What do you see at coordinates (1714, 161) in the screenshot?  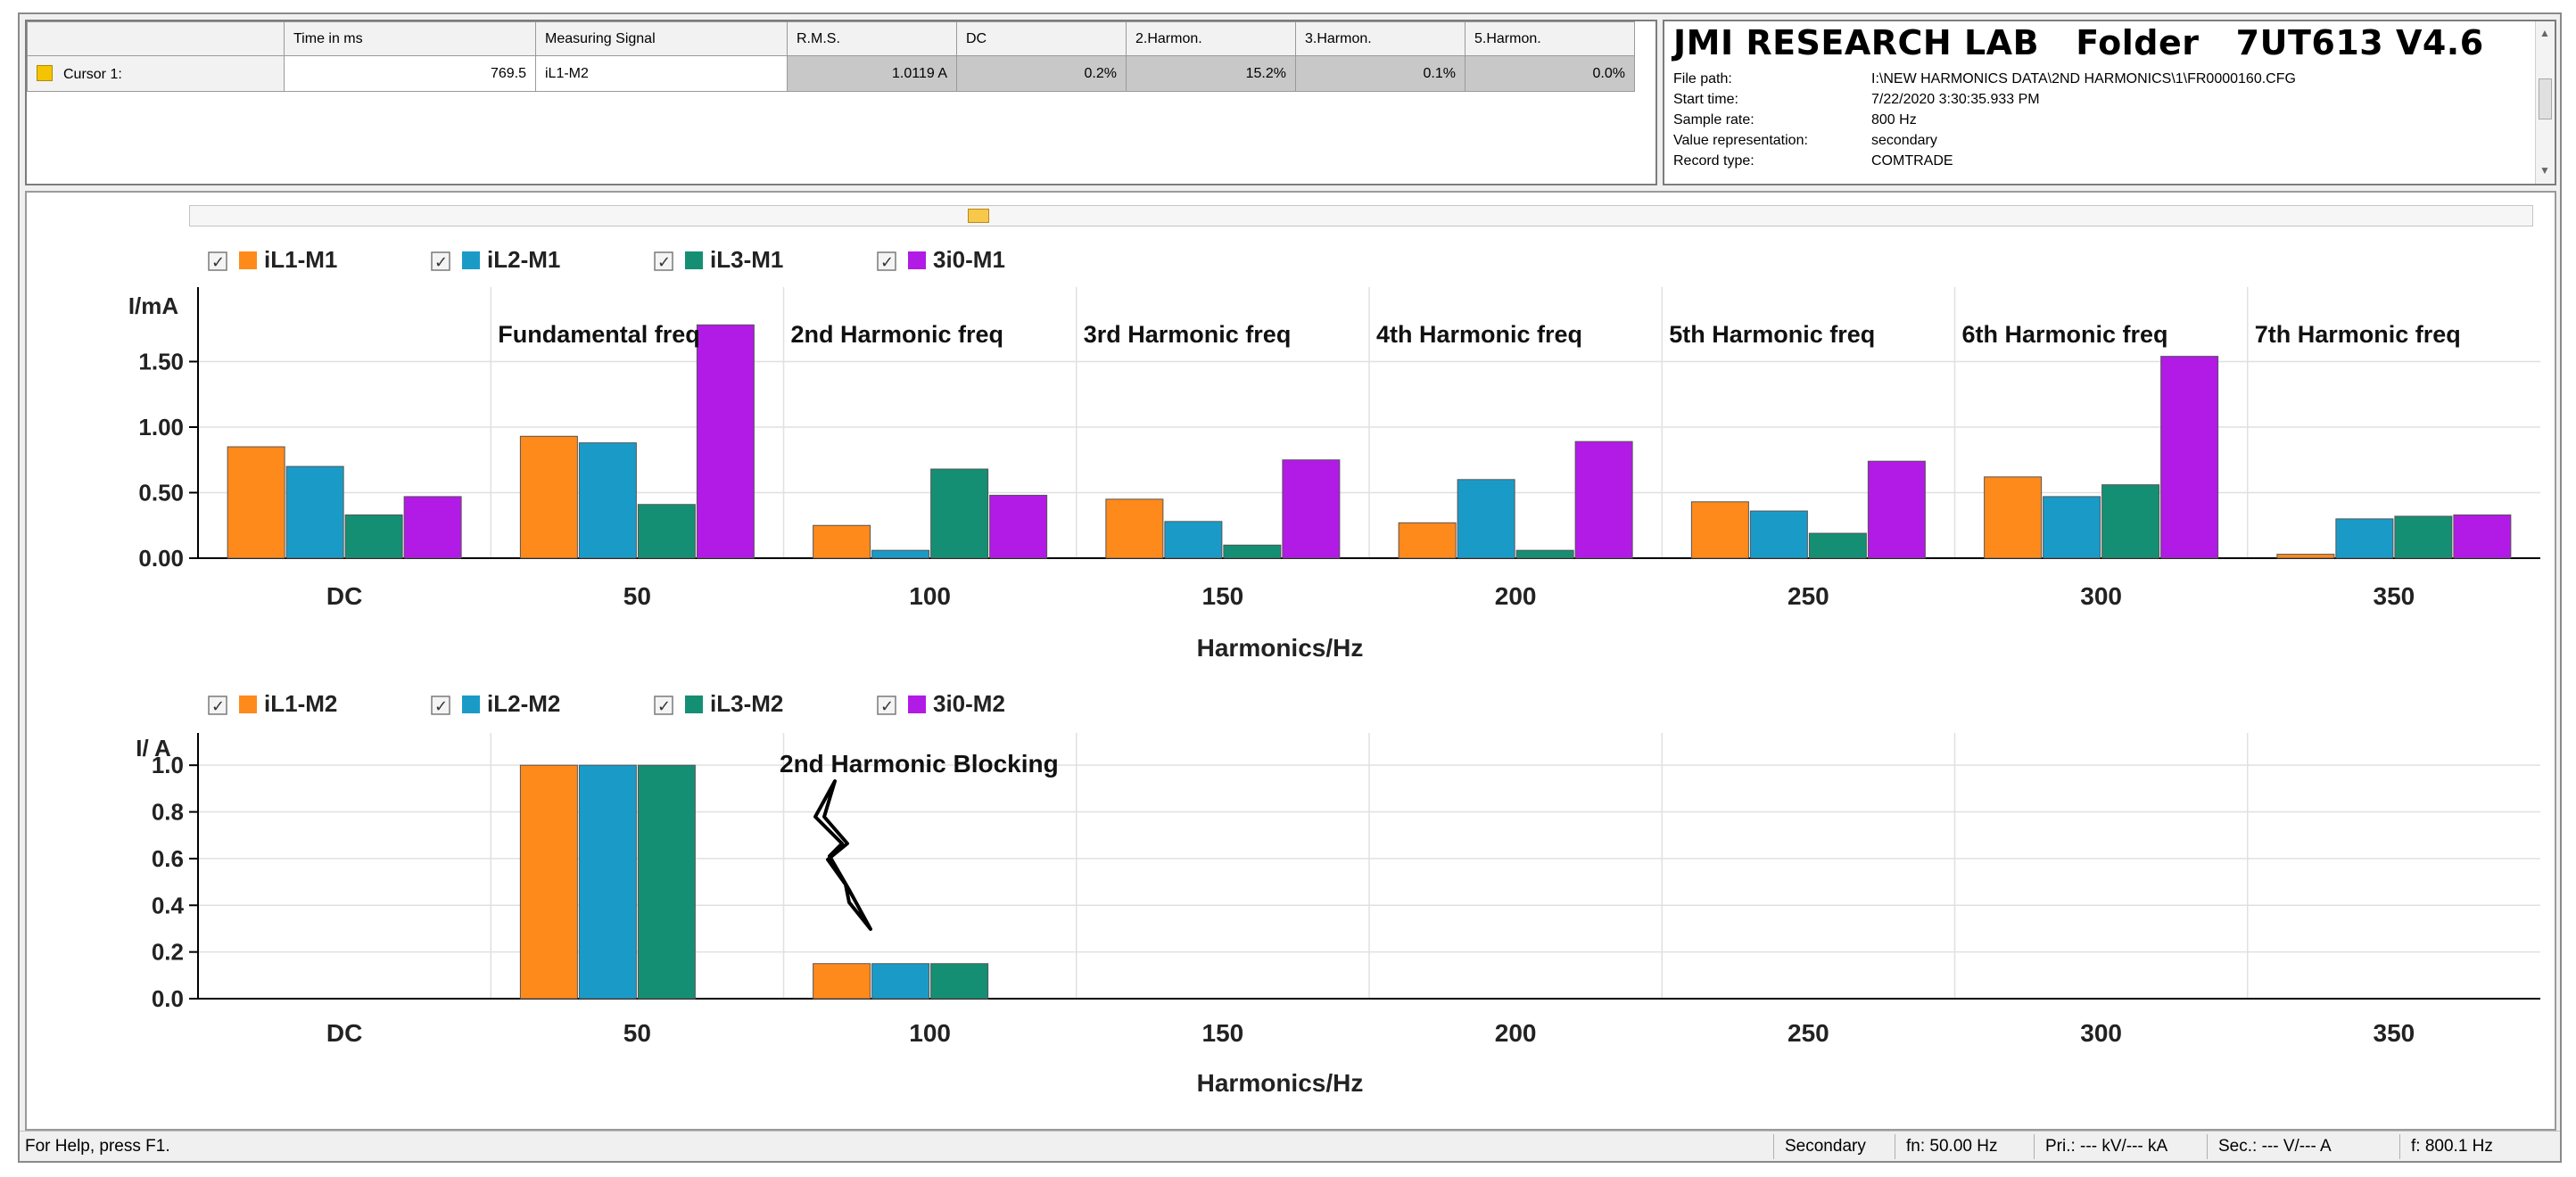 I see `info-key: Record type:` at bounding box center [1714, 161].